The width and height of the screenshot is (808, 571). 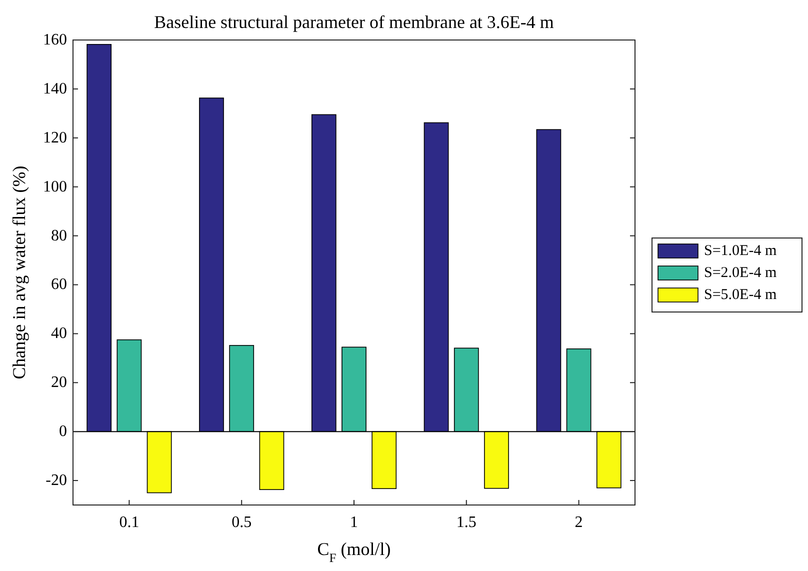 I want to click on legend-label: S=1.0E-4 m, so click(x=740, y=251).